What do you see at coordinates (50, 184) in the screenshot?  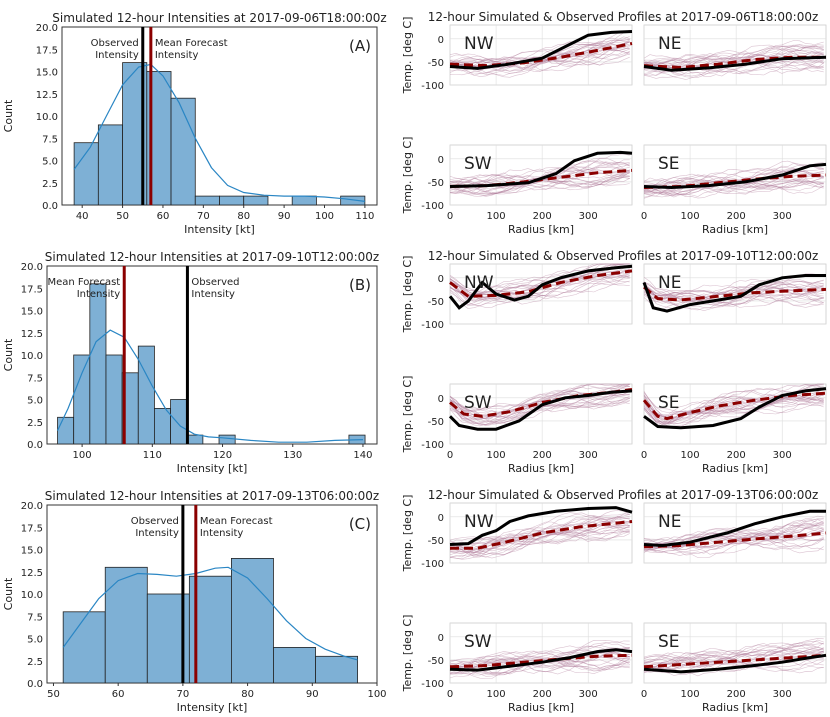 I see `y-tick-label: 2.5` at bounding box center [50, 184].